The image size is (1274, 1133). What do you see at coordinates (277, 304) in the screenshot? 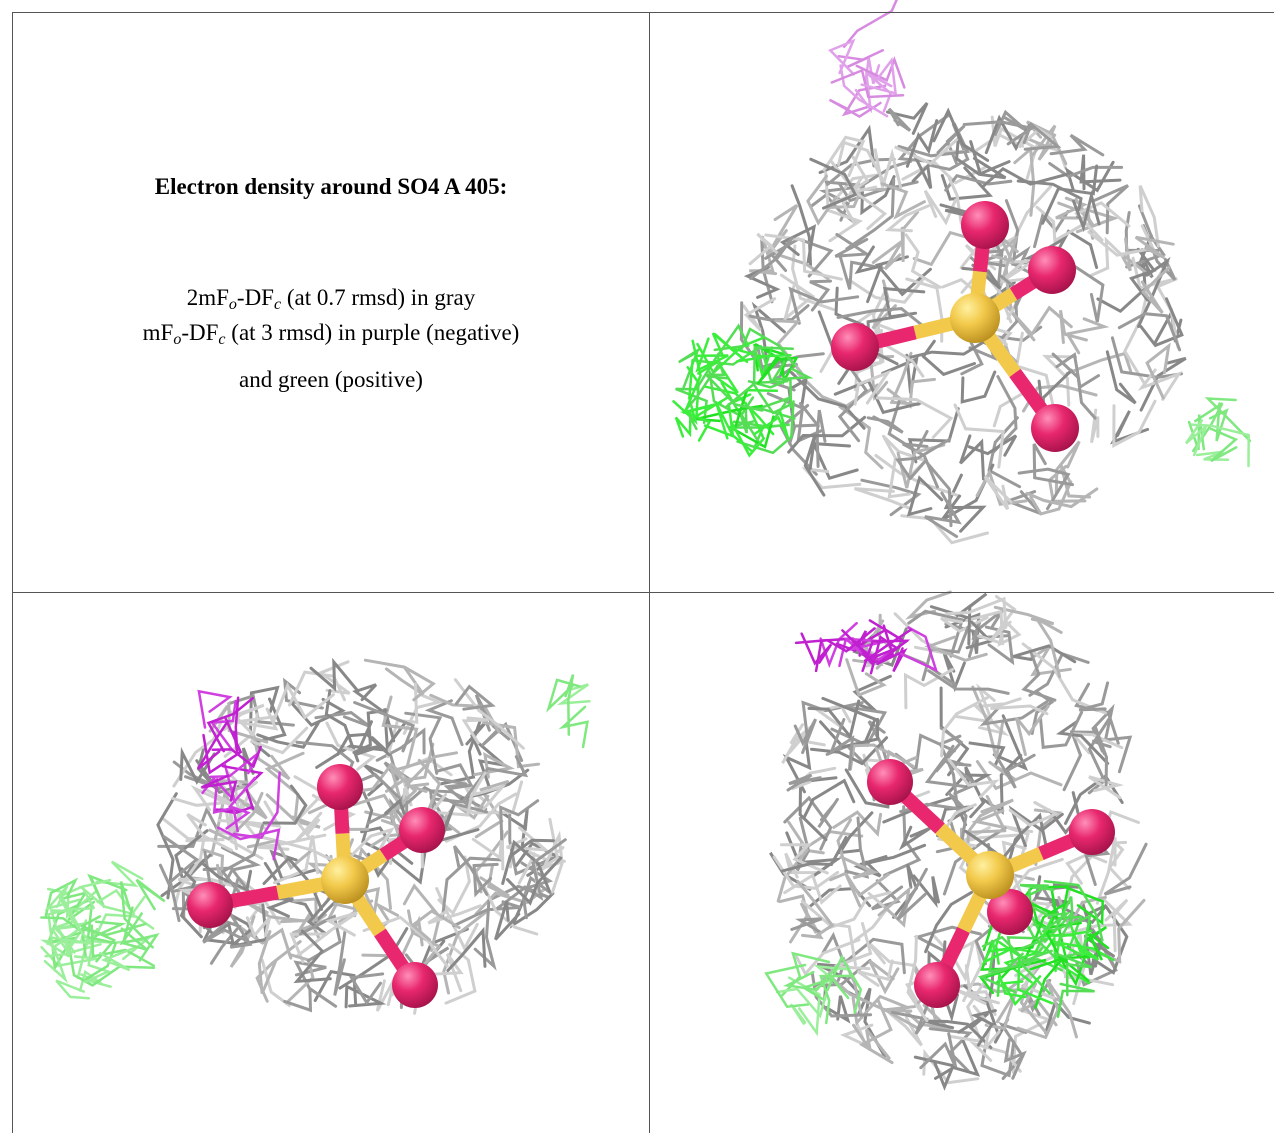
I see `subscript: c` at bounding box center [277, 304].